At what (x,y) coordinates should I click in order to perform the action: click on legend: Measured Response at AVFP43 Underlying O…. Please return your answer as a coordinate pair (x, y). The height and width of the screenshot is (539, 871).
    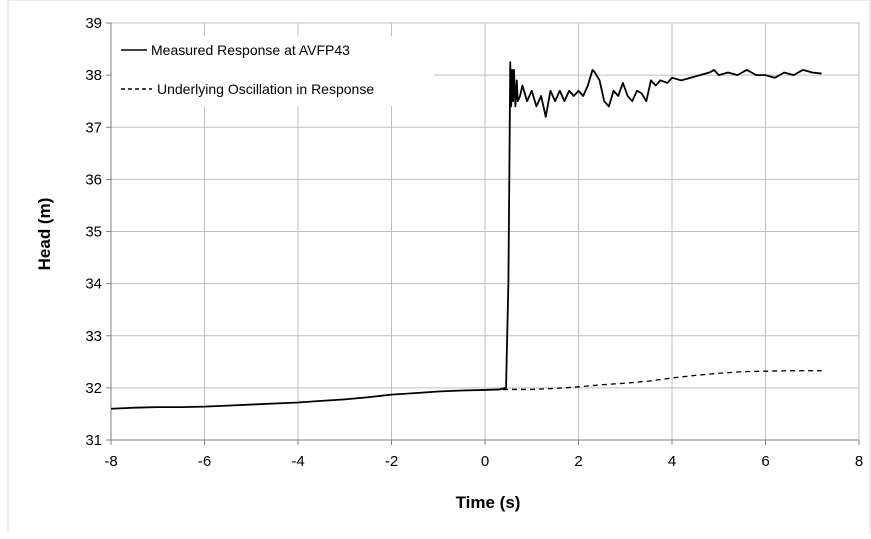
    Looking at the image, I should click on (273, 71).